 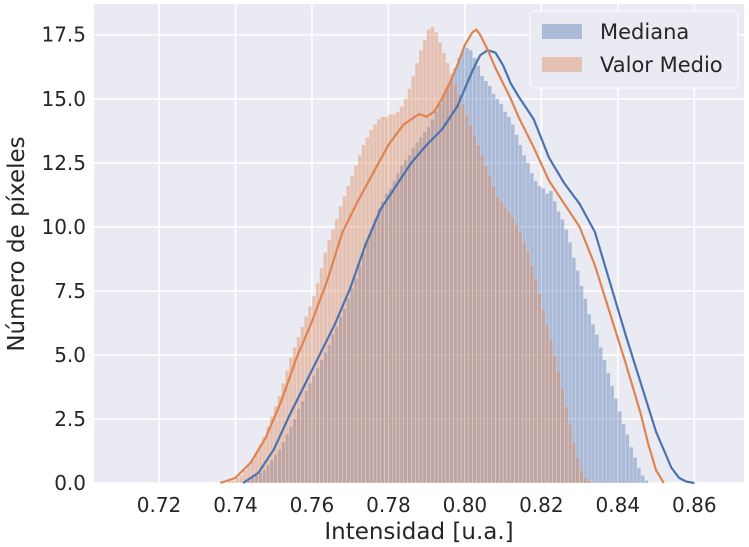 I want to click on y-tick-label: 10.0, so click(x=63, y=227).